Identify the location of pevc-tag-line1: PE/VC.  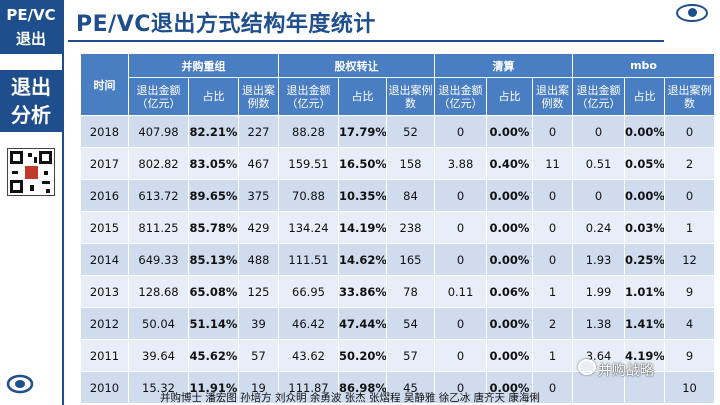
(31, 15).